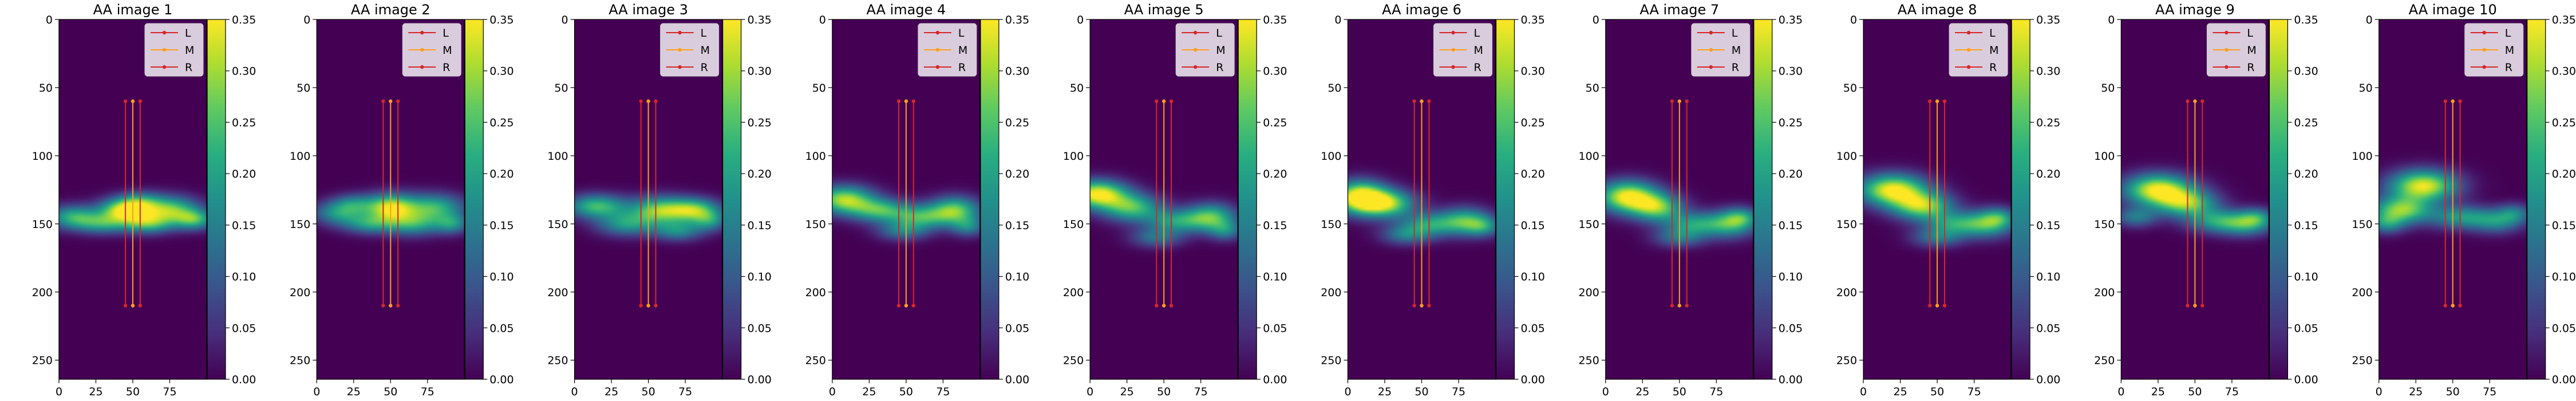 The width and height of the screenshot is (2576, 401). I want to click on x-tick-label: 75, so click(1201, 392).